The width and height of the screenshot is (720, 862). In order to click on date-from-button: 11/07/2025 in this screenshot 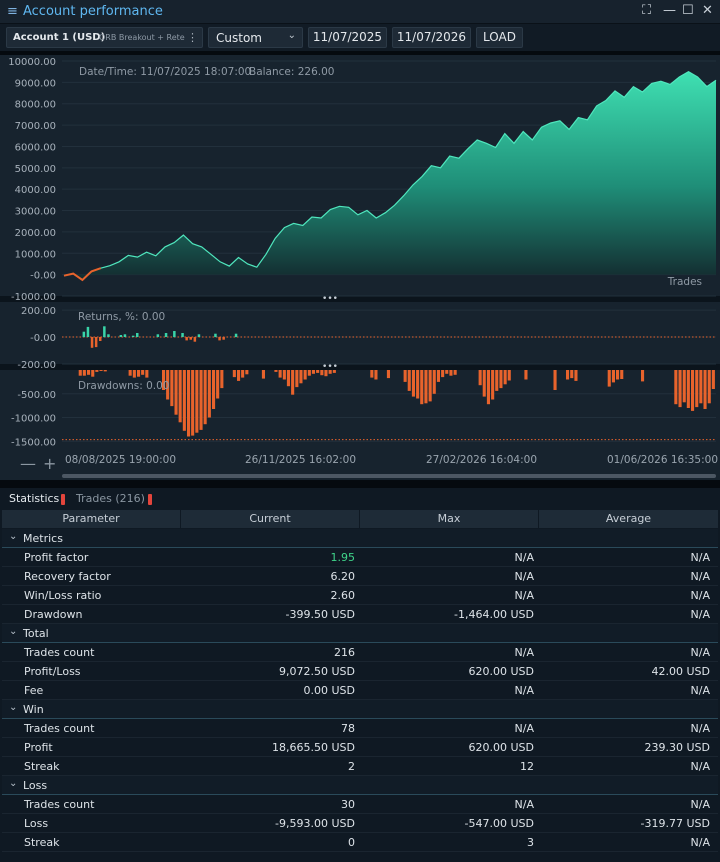, I will do `click(347, 37)`.